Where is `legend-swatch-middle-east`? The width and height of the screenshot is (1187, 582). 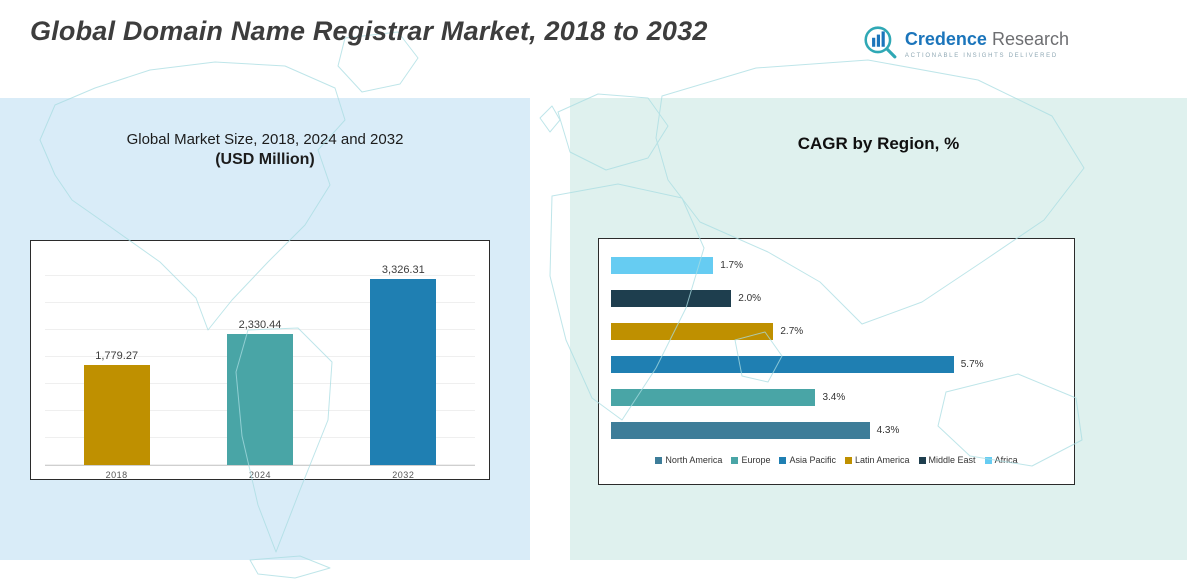 legend-swatch-middle-east is located at coordinates (922, 460).